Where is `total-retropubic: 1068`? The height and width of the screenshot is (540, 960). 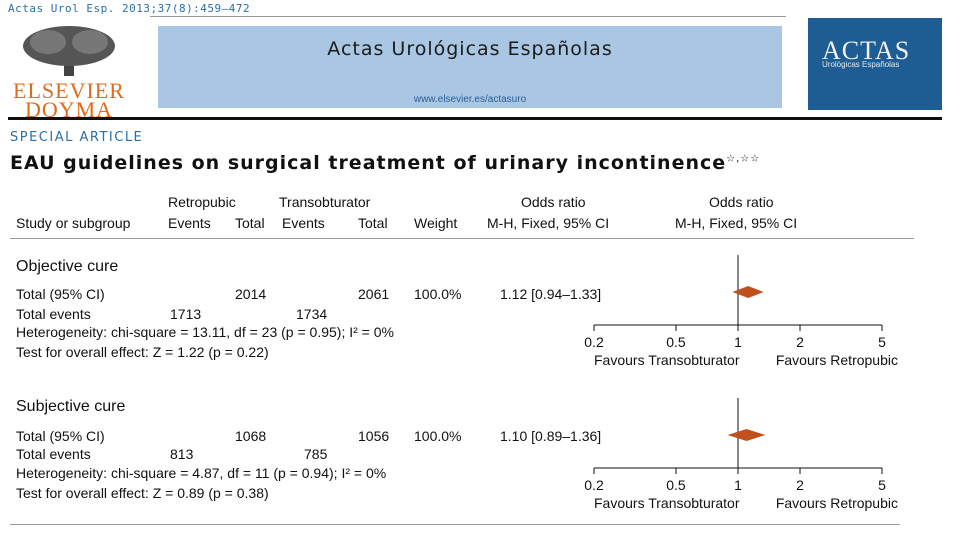
total-retropubic: 1068 is located at coordinates (251, 436).